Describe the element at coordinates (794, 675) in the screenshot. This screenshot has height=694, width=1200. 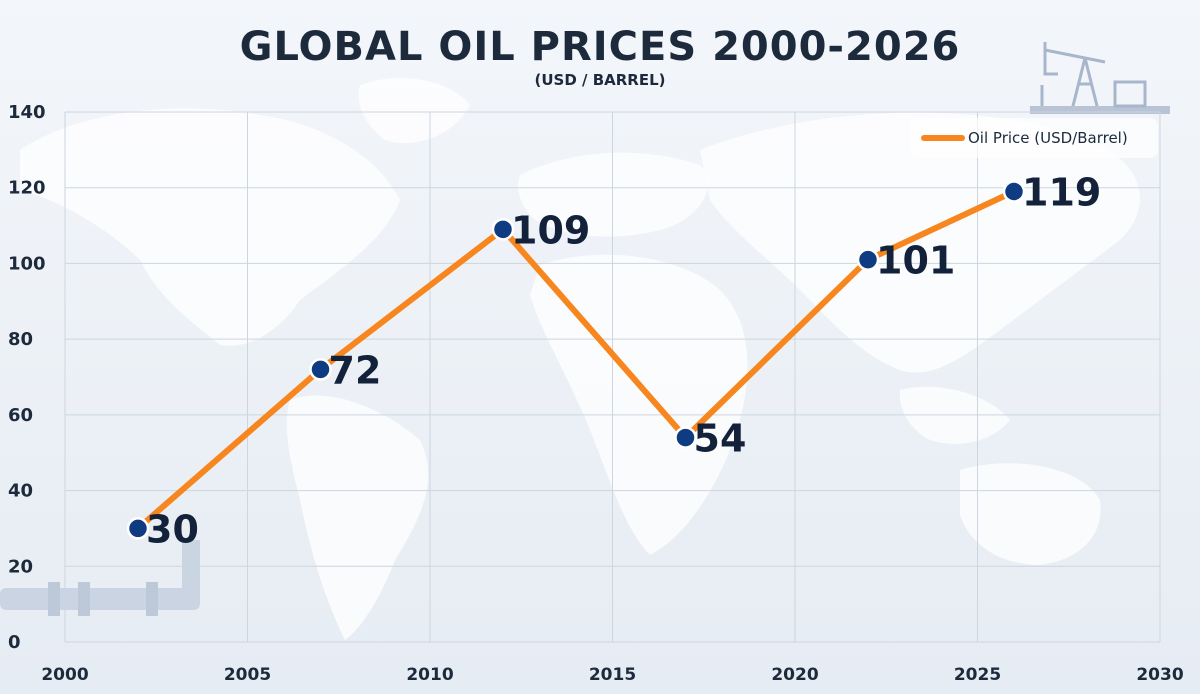
I see `x-tick-label: 2020` at that location.